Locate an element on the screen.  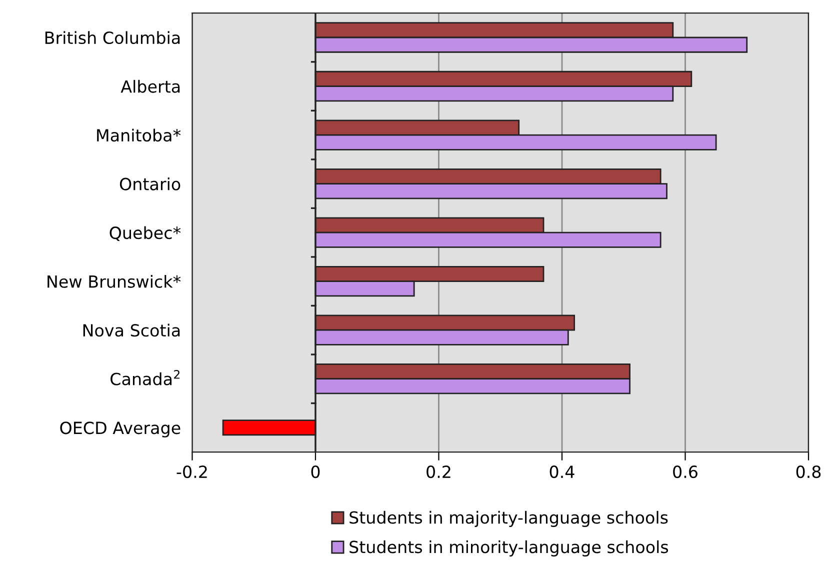
y-tick-label: Quebec* is located at coordinates (145, 234).